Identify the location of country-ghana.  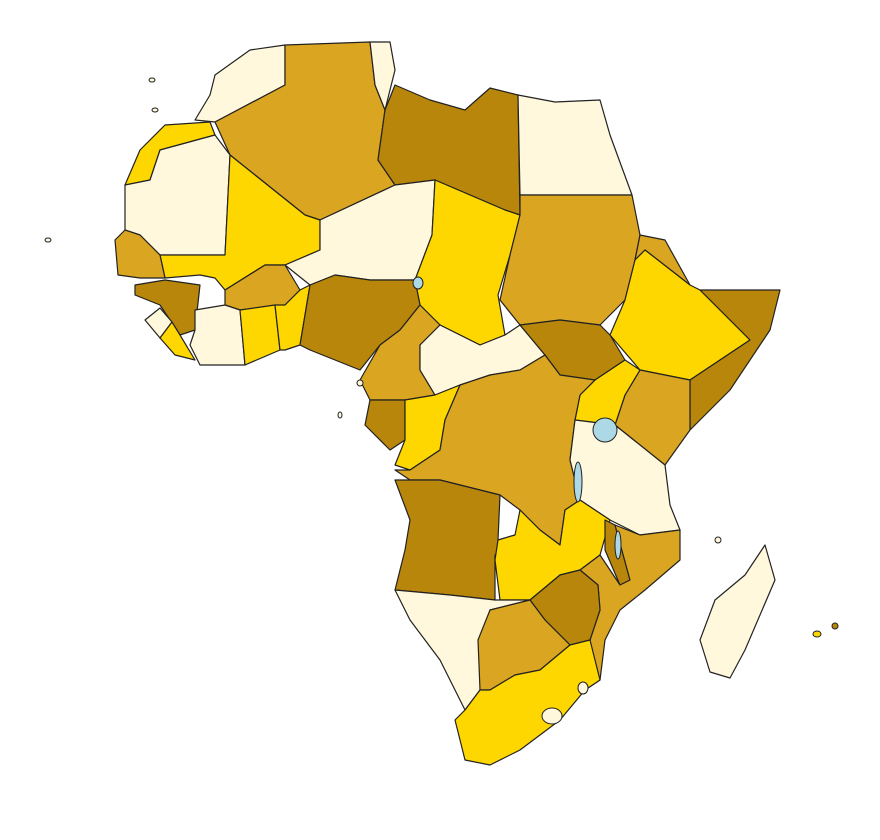
(260, 335).